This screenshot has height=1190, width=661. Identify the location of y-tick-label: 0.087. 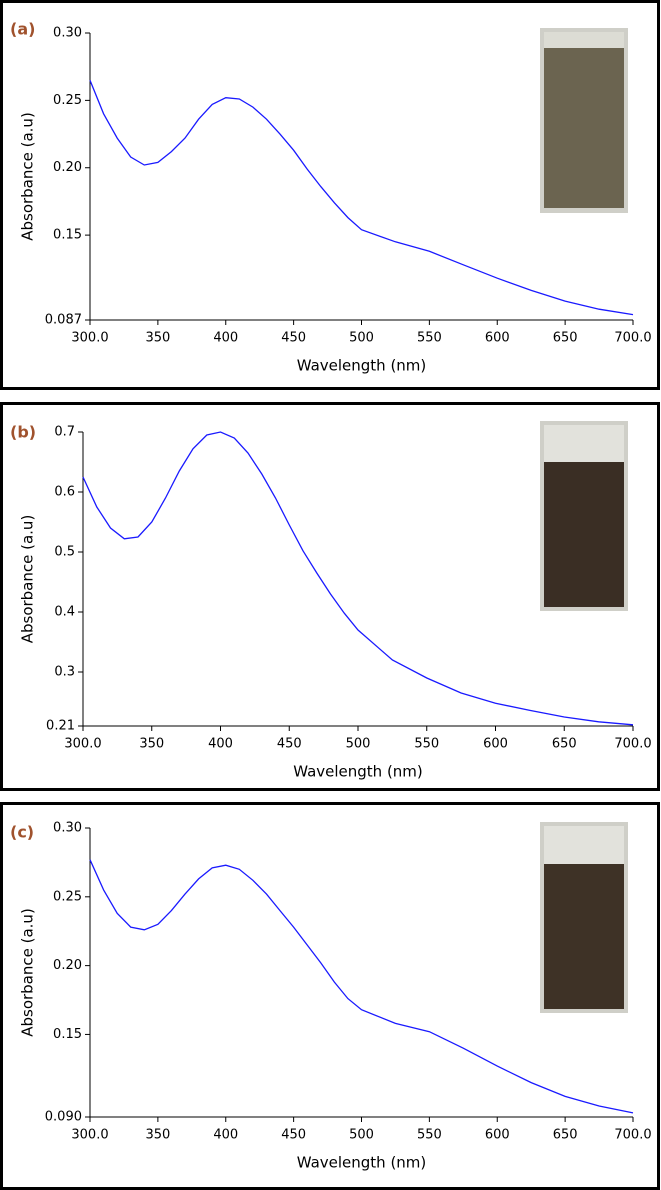
(63, 320).